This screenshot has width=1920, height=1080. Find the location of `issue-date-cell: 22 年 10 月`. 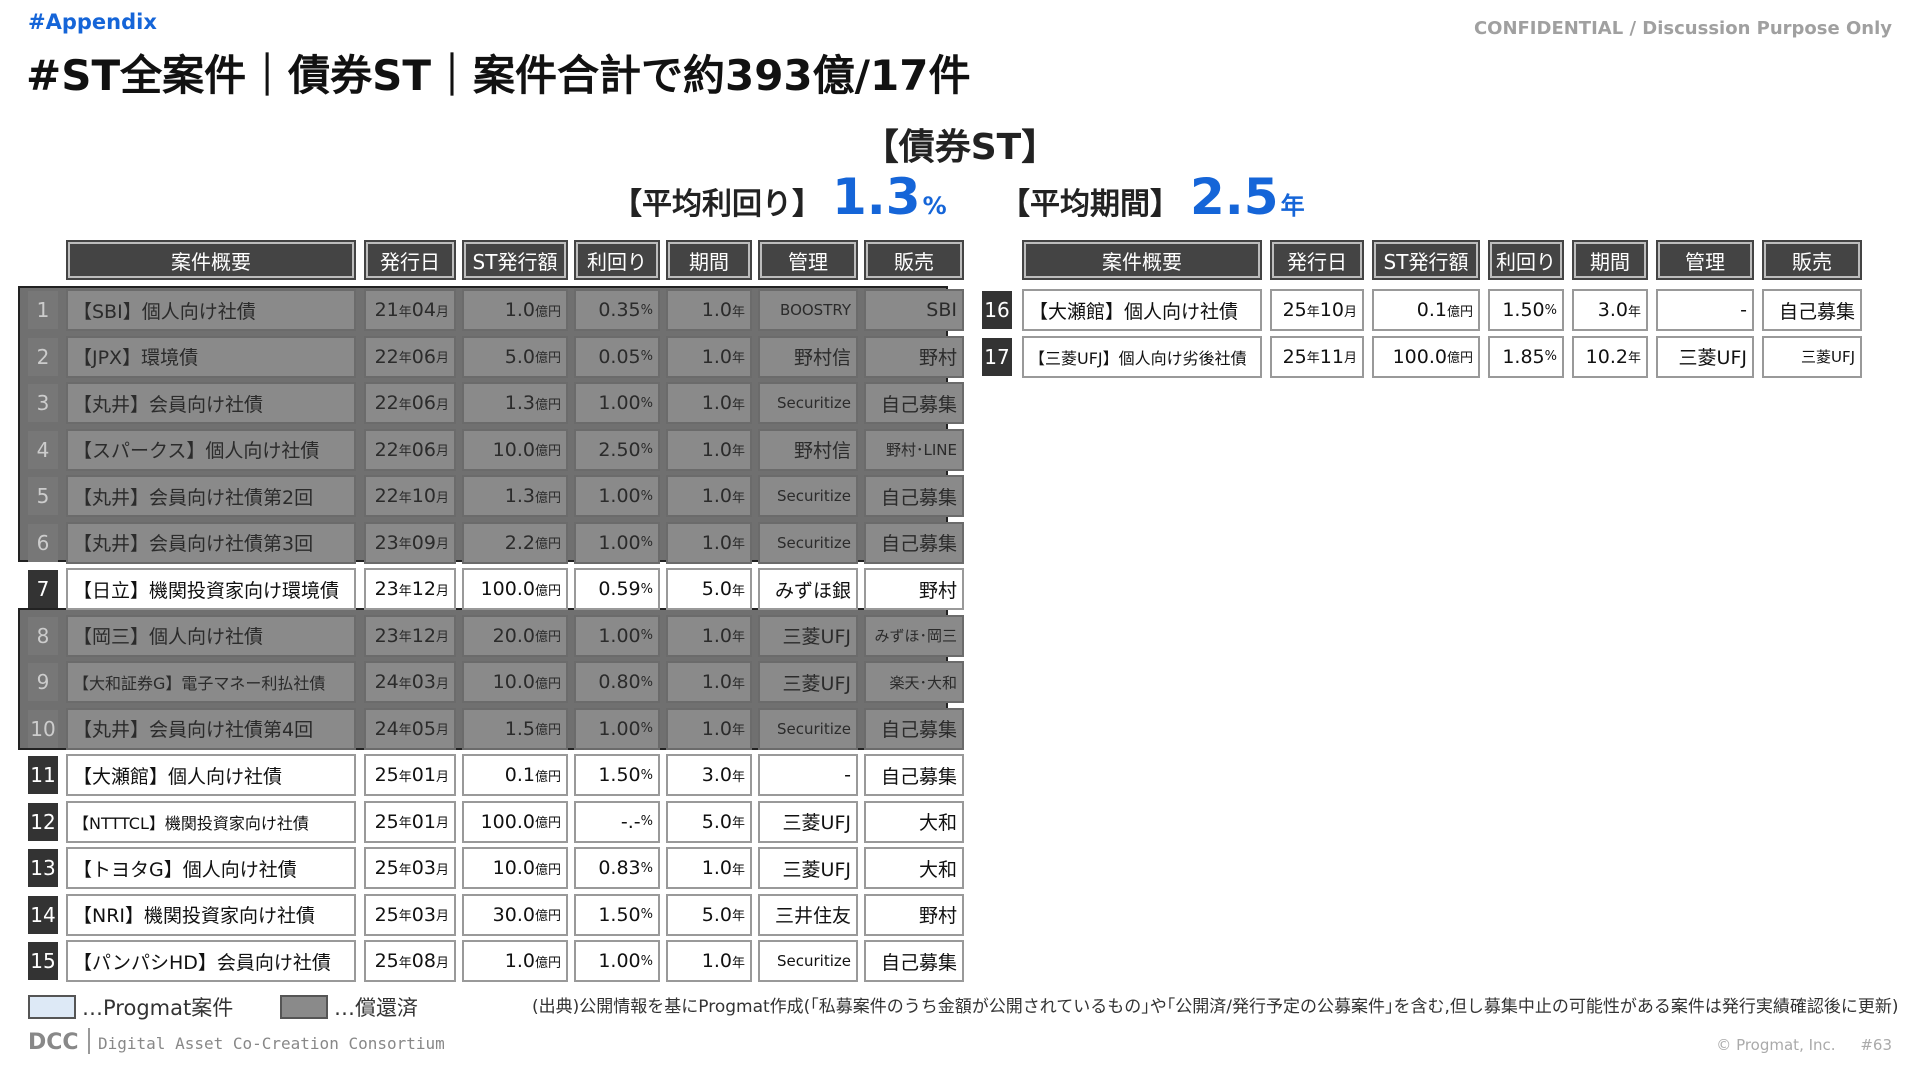

issue-date-cell: 22 年 10 月 is located at coordinates (410, 496).